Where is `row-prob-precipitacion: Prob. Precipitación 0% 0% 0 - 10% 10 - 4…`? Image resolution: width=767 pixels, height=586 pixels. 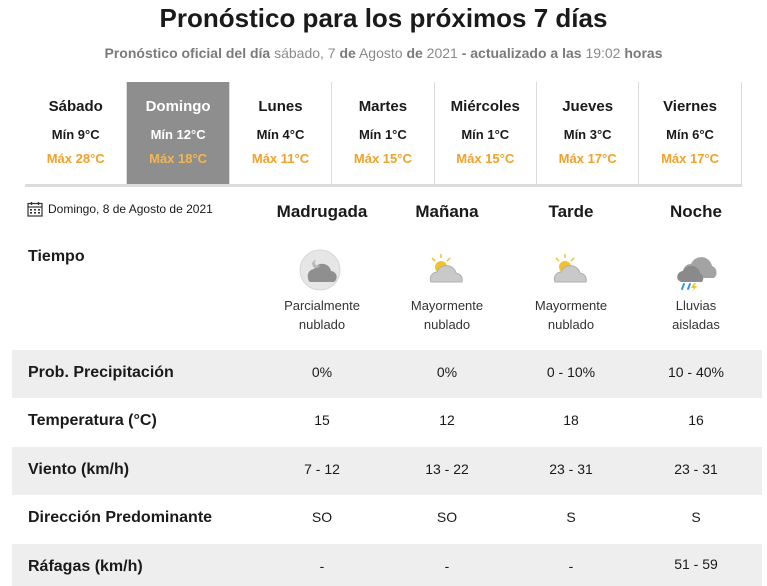
row-prob-precipitacion: Prob. Precipitación 0% 0% 0 - 10% 10 - 4… is located at coordinates (387, 374).